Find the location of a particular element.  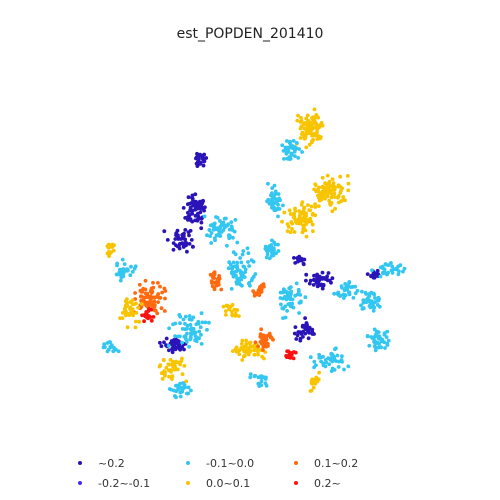

legend-marker is located at coordinates (80, 463).